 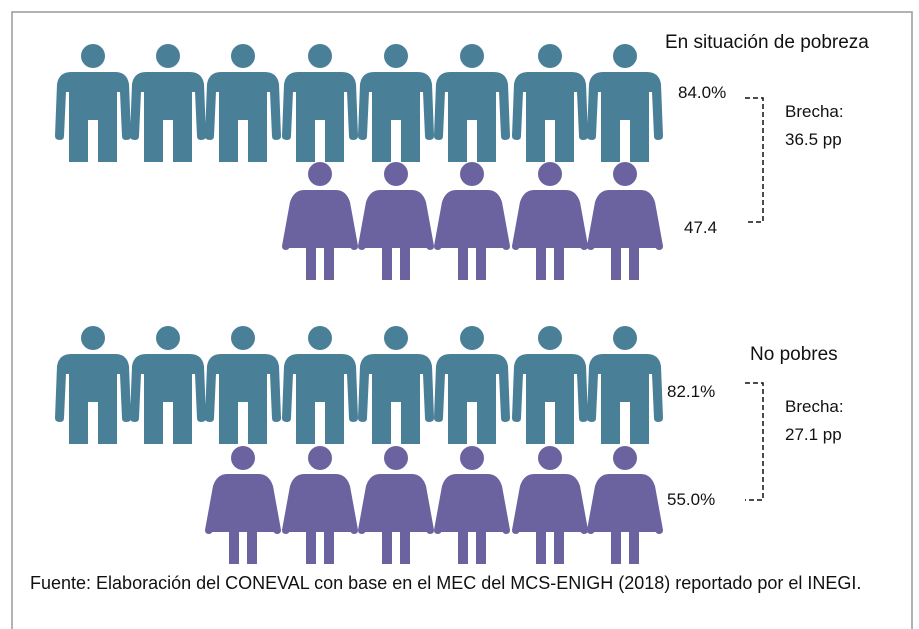 I want to click on gap-value: 36.5 pp, so click(x=813, y=139).